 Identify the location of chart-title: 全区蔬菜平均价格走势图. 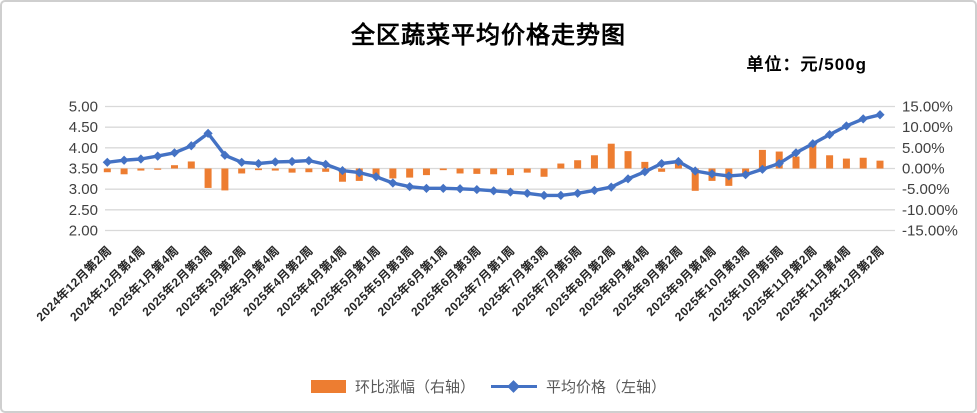
(488, 35).